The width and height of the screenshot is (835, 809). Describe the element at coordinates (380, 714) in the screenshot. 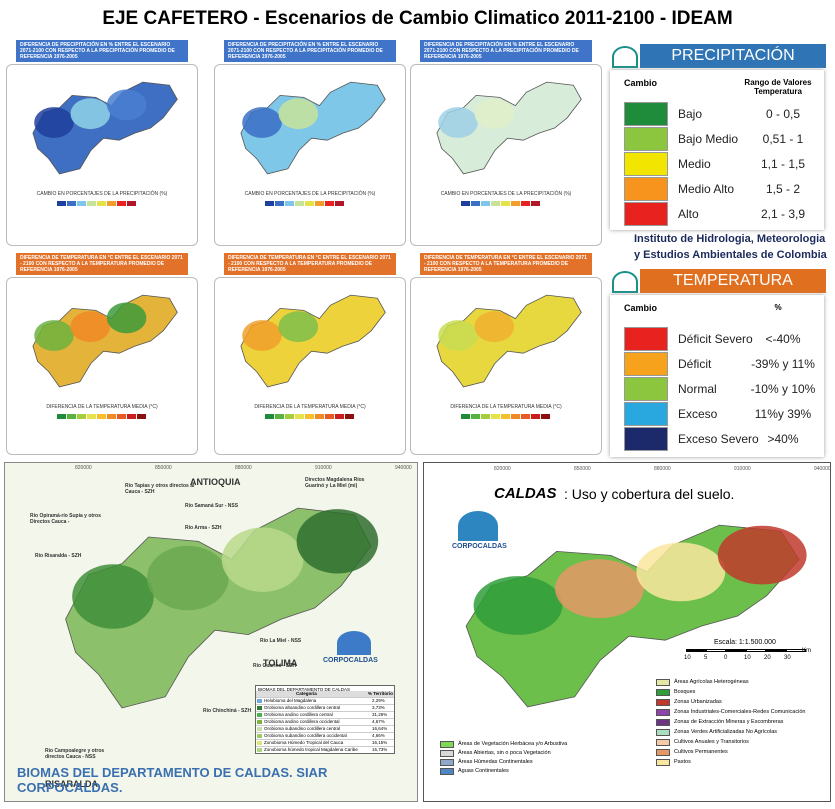

I see `row-percent: 31,26%` at that location.